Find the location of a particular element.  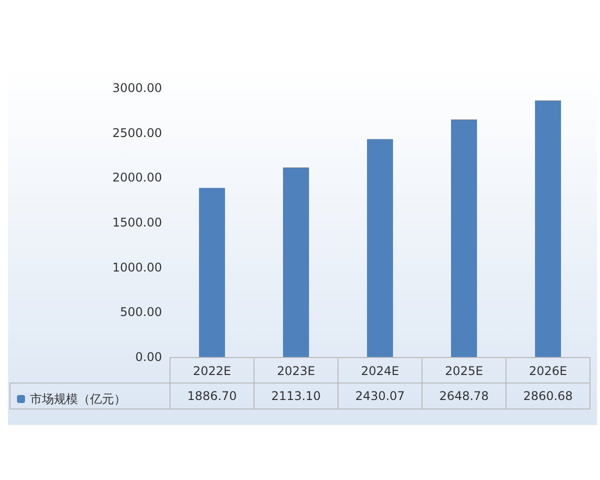

x-tick-label: 2022E is located at coordinates (212, 371).